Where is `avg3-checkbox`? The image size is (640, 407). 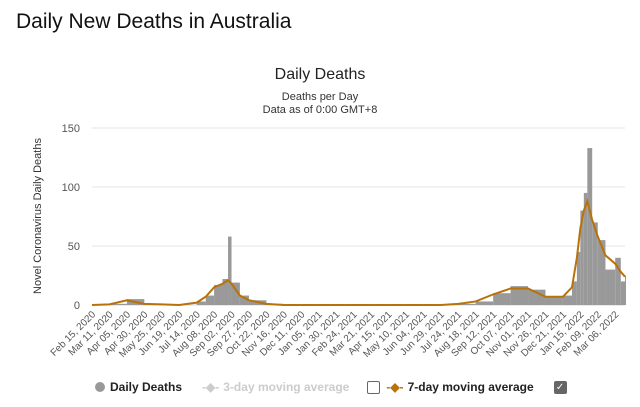 avg3-checkbox is located at coordinates (374, 387).